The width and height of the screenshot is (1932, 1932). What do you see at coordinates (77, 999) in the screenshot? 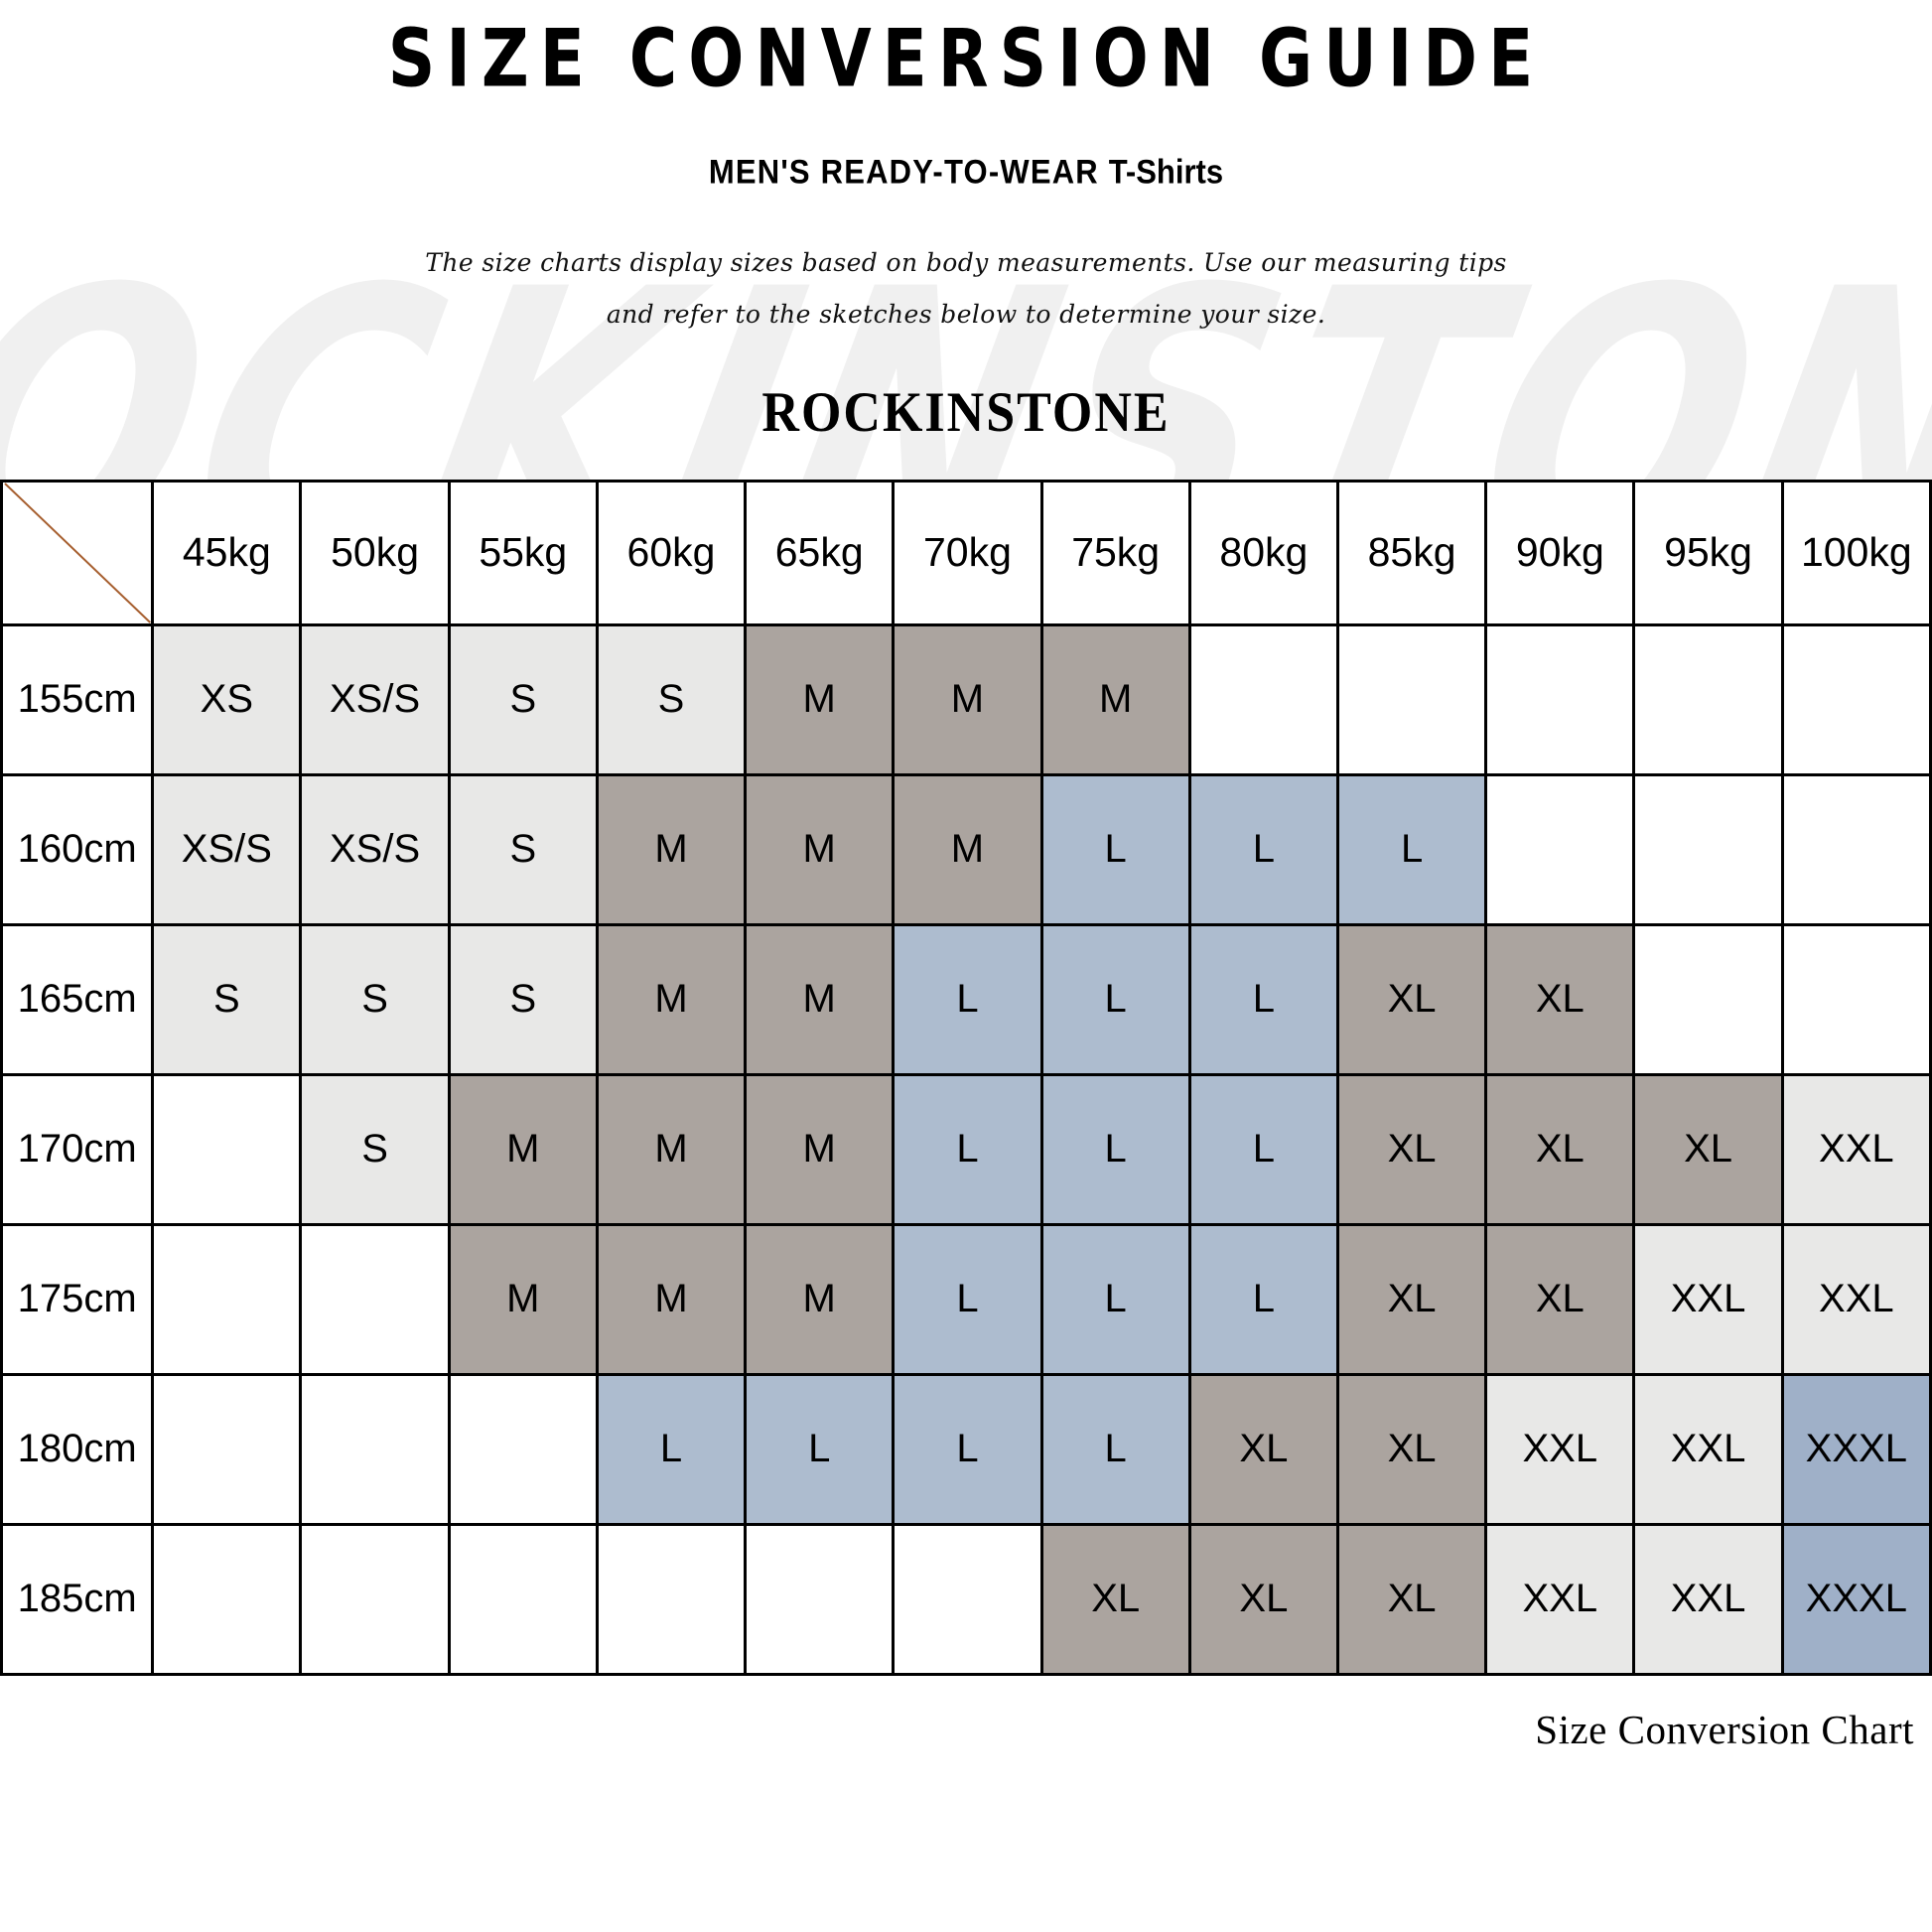
I see `row-header-height: 165cm` at bounding box center [77, 999].